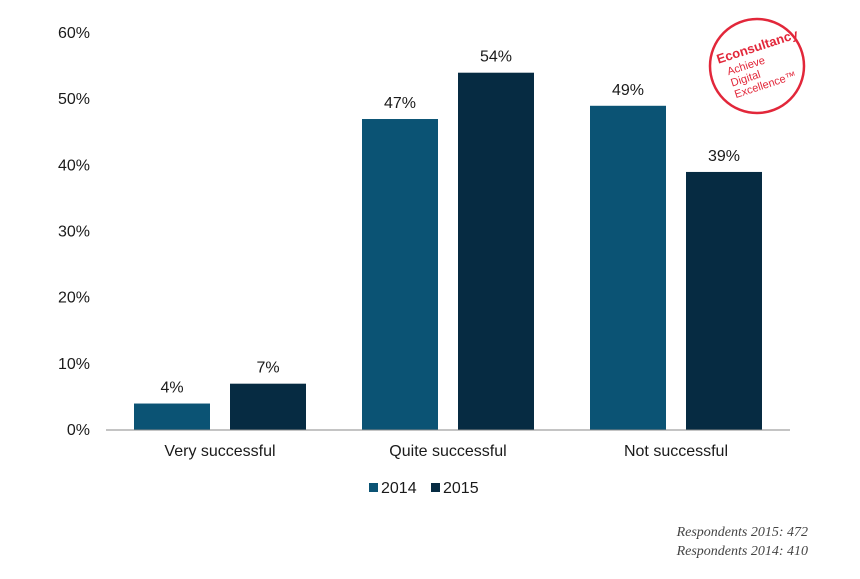  I want to click on data-label: 47%, so click(400, 103).